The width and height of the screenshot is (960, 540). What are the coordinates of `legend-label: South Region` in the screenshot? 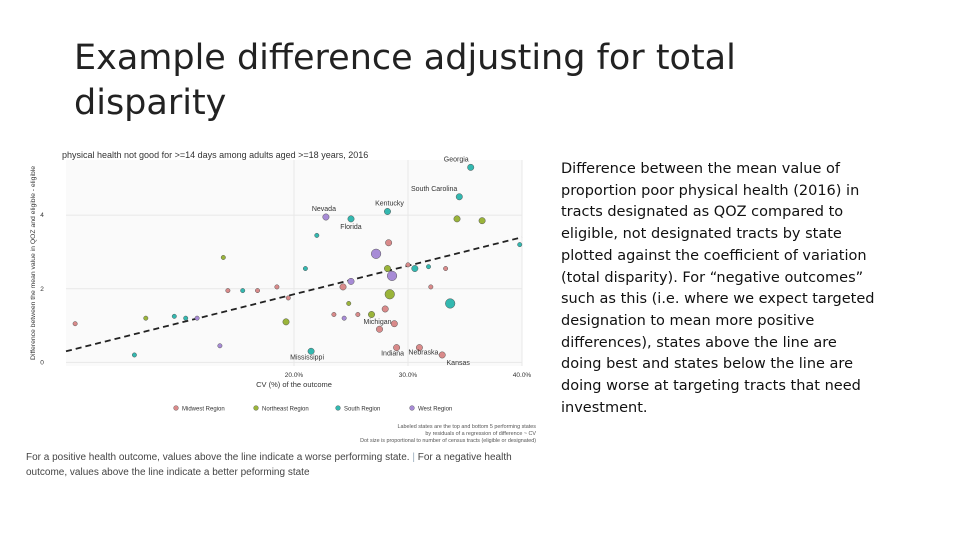 It's located at (362, 409).